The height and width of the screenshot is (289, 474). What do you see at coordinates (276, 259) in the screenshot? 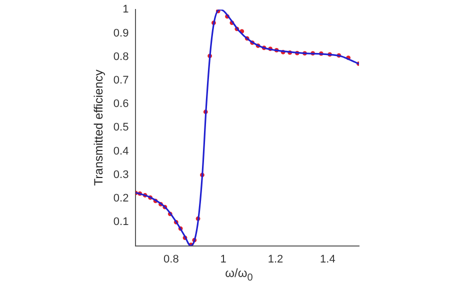
I see `x-tick-label: 1.2` at bounding box center [276, 259].